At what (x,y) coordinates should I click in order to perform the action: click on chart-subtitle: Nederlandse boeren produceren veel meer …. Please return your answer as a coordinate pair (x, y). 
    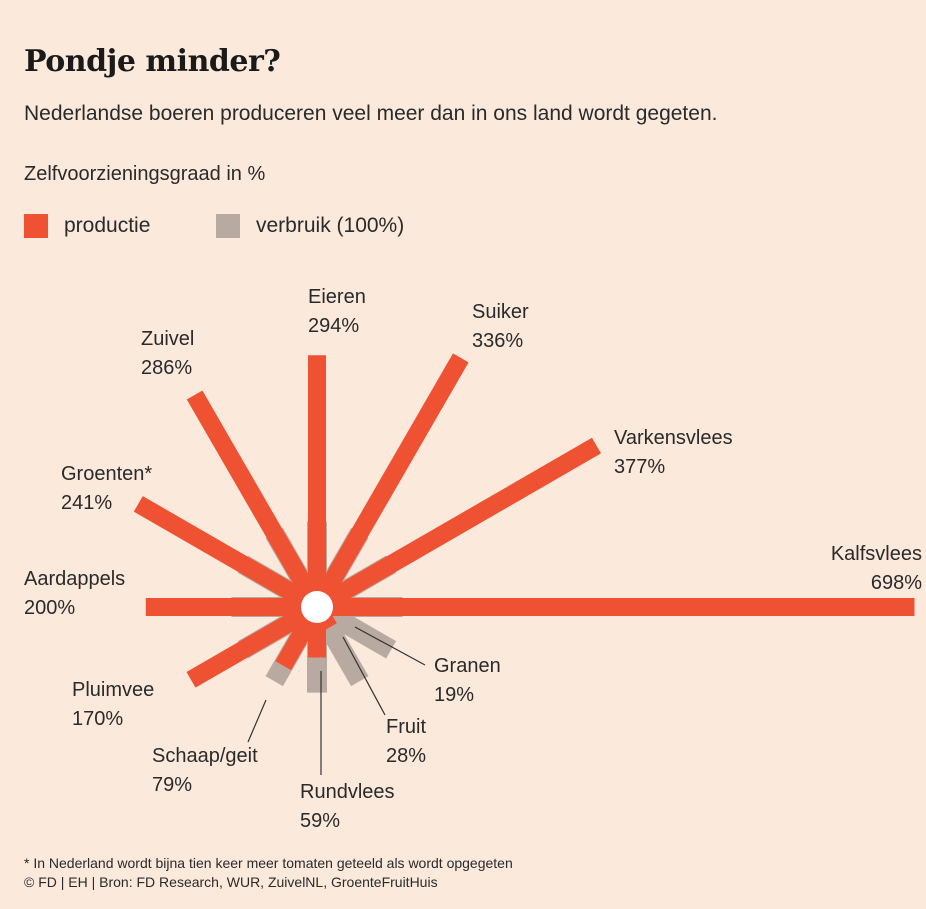
    Looking at the image, I should click on (371, 113).